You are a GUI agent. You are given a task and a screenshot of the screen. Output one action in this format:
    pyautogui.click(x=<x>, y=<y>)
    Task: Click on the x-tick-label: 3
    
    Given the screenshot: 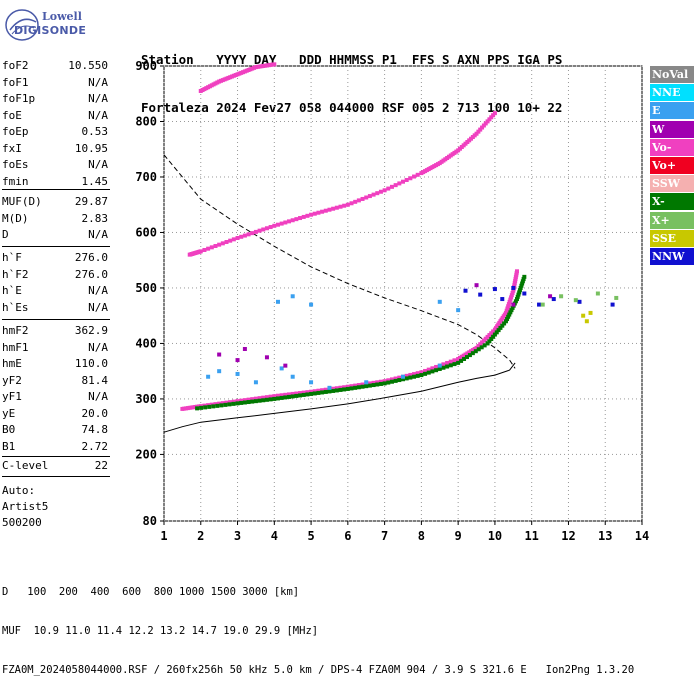 What is the action you would take?
    pyautogui.click(x=237, y=536)
    